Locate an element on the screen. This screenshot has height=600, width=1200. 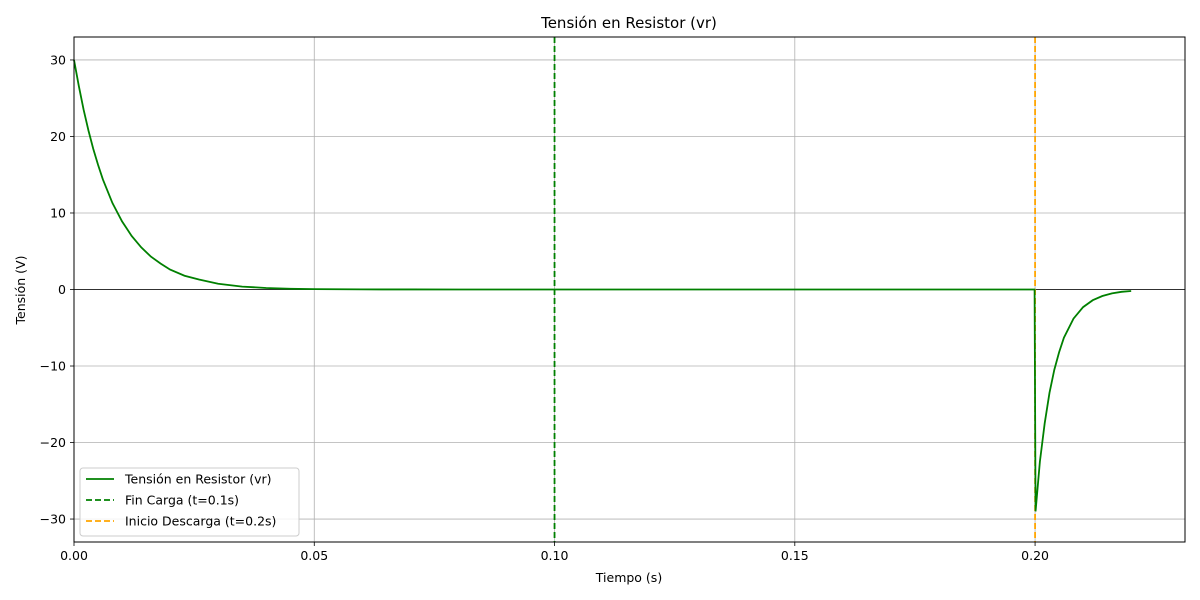
y-tick-label: 10 is located at coordinates (58, 212).